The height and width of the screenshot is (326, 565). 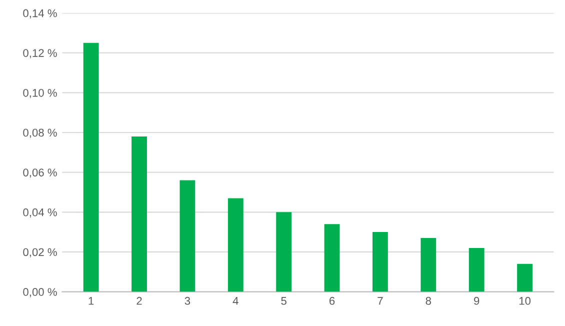 I want to click on x-tick-label: 5, so click(x=283, y=301).